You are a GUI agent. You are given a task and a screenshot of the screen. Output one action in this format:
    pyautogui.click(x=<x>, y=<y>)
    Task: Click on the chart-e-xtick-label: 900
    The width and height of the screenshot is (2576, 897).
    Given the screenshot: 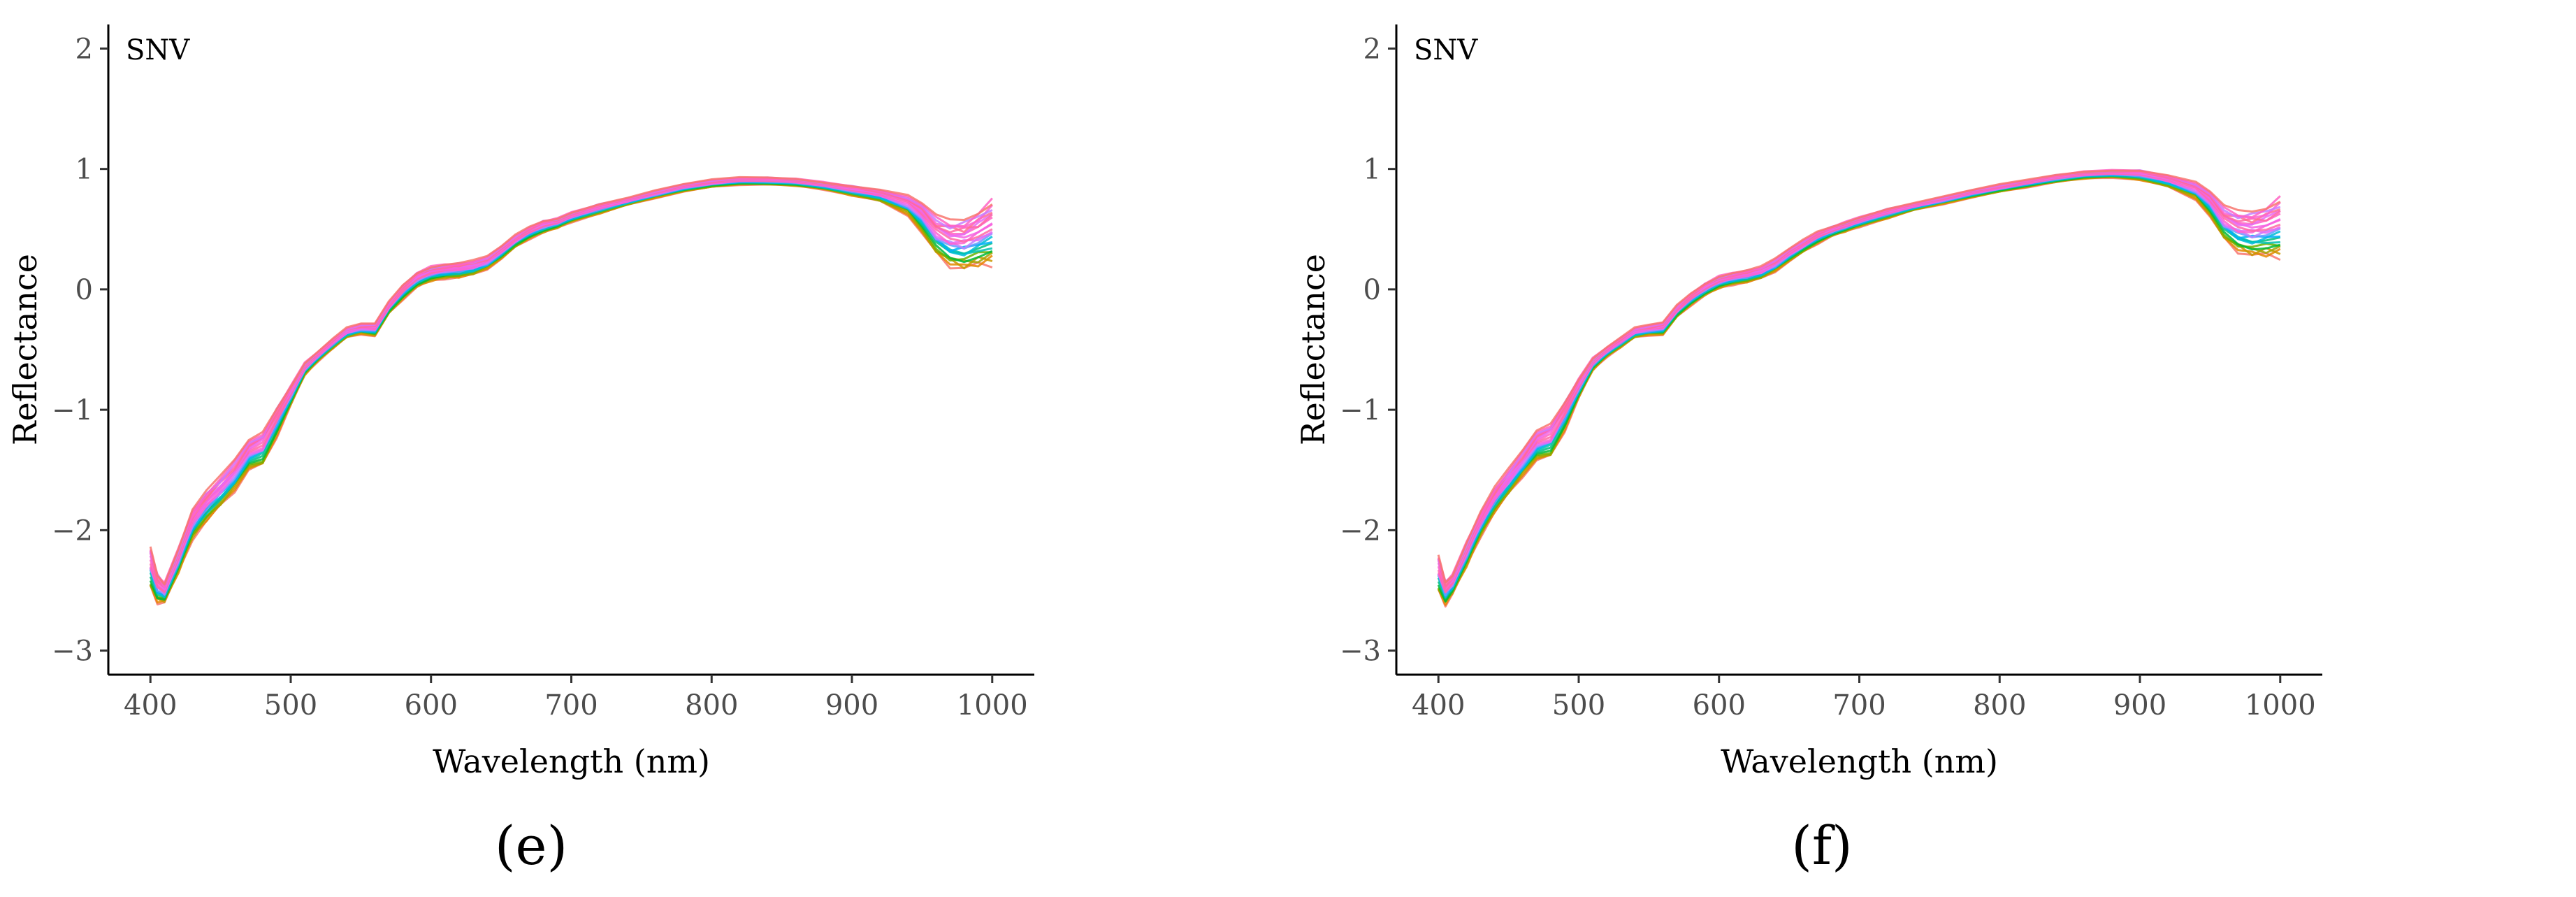 What is the action you would take?
    pyautogui.click(x=852, y=705)
    